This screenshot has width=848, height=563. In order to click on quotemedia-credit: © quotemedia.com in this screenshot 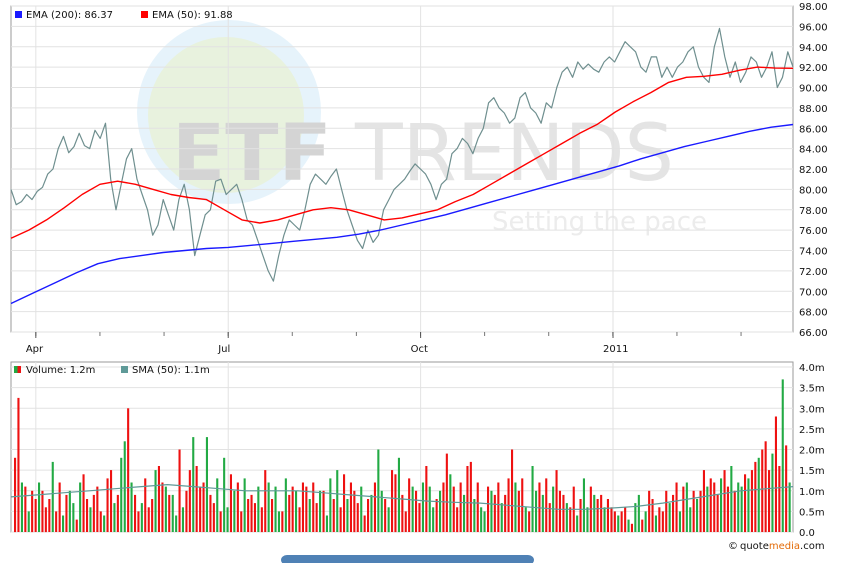, I will do `click(776, 546)`.